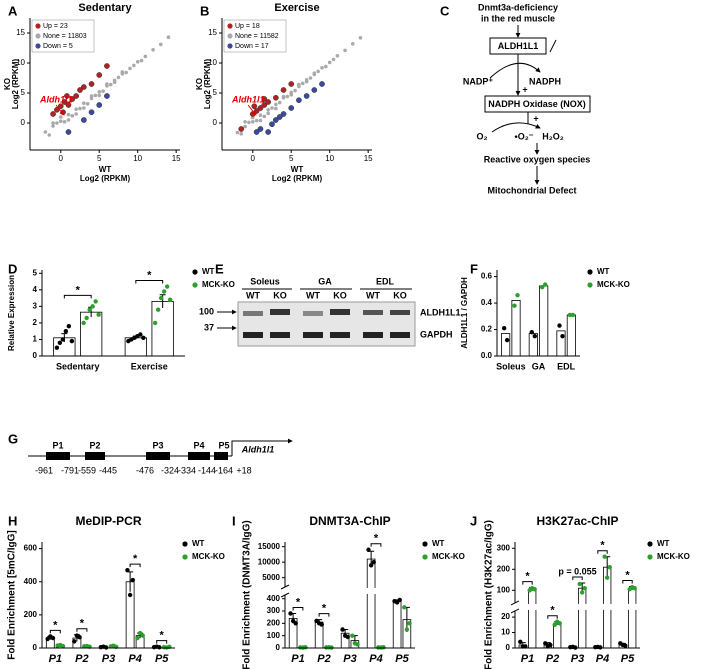  What do you see at coordinates (61, 158) in the screenshot?
I see `x-tick-label: 0` at bounding box center [61, 158].